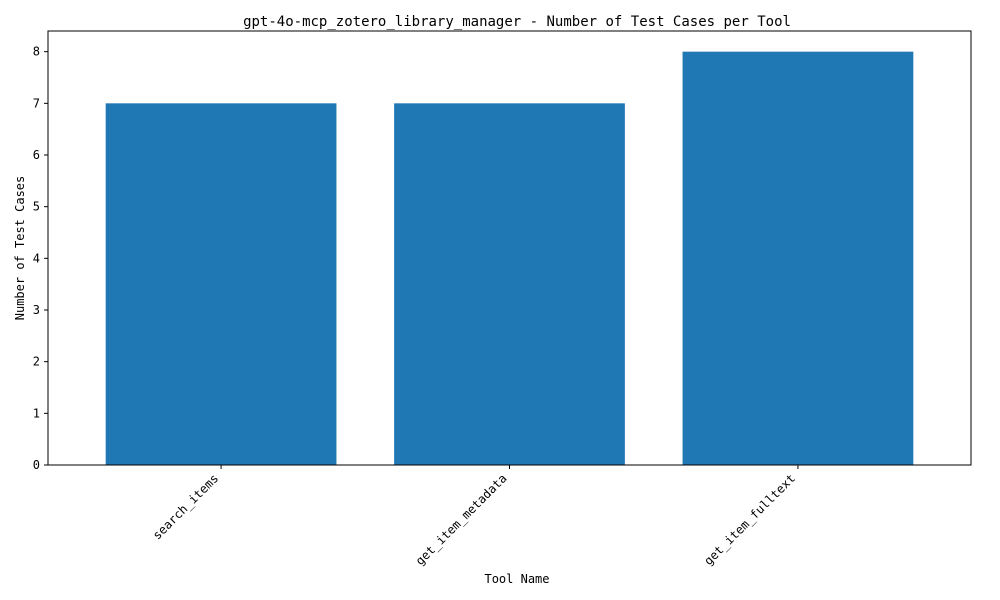  I want to click on y-tick-label: 7, so click(36, 103).